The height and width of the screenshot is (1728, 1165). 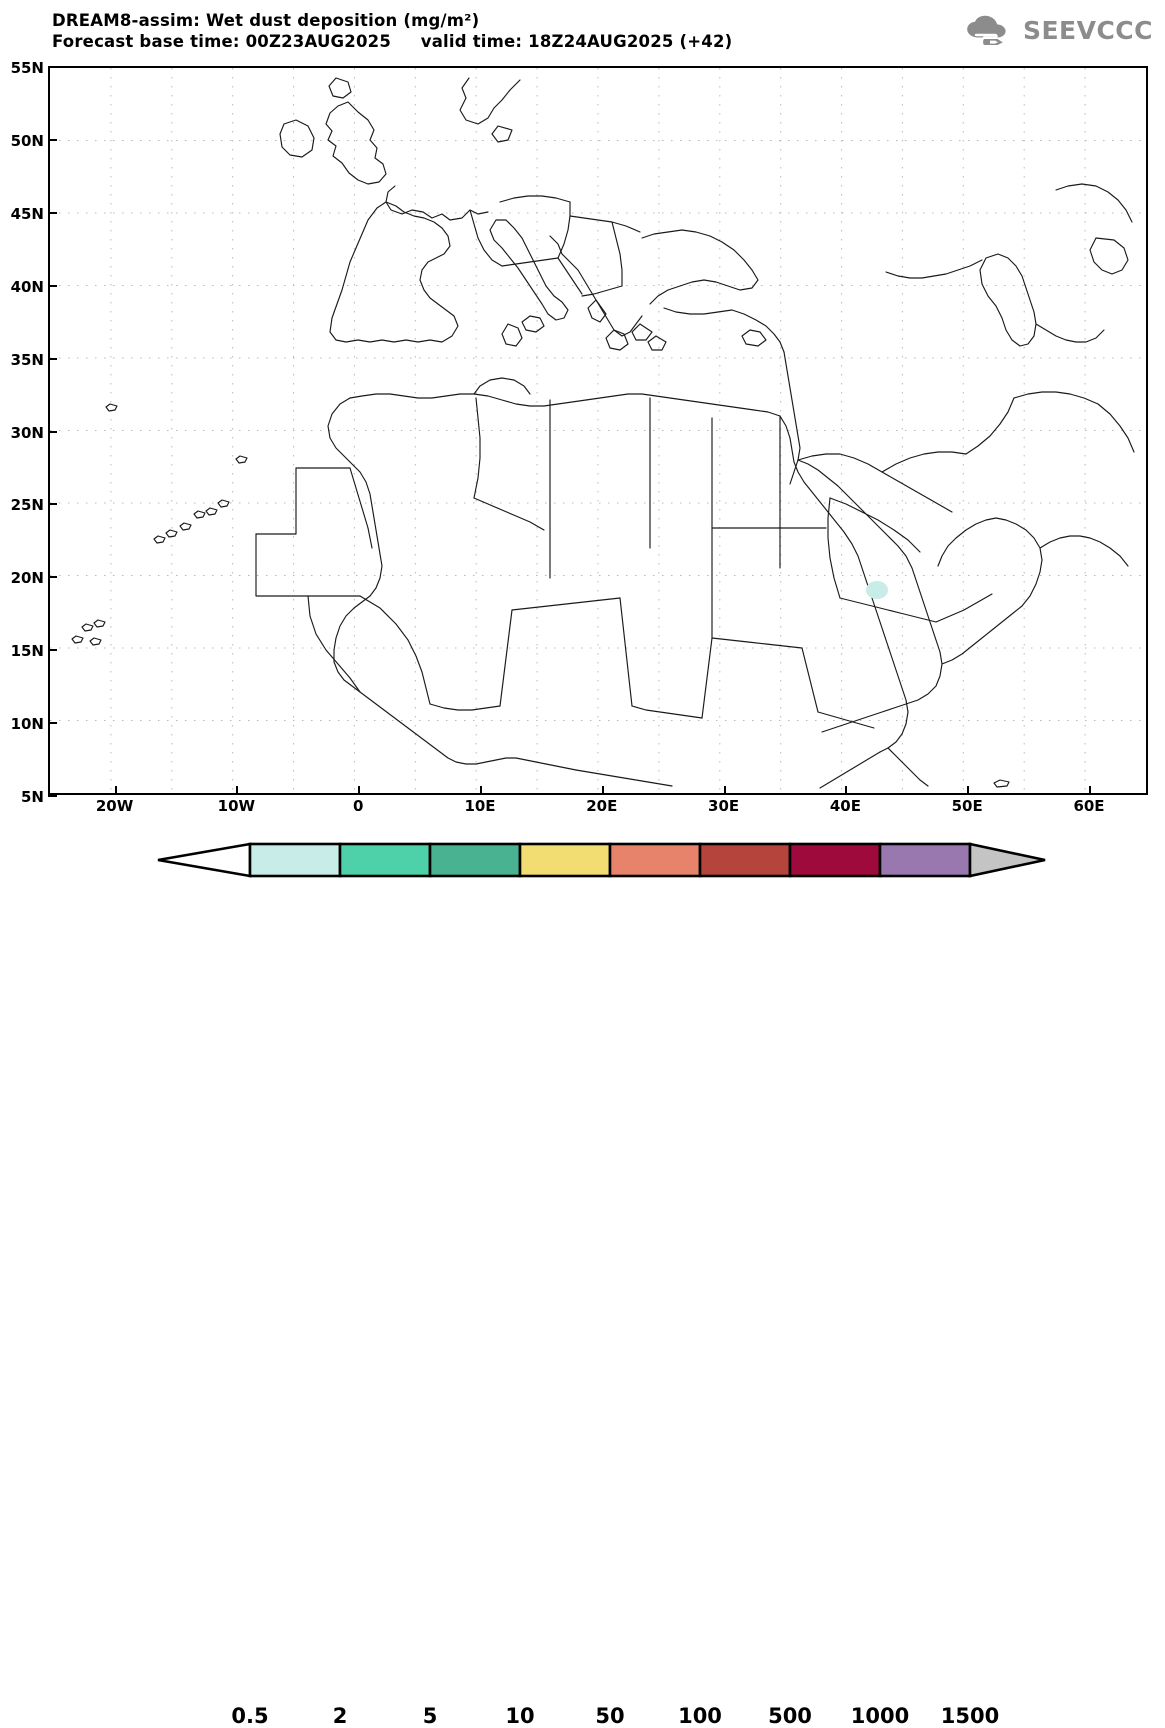 I want to click on colorbar-tick-1000: 1000, so click(x=880, y=1716).